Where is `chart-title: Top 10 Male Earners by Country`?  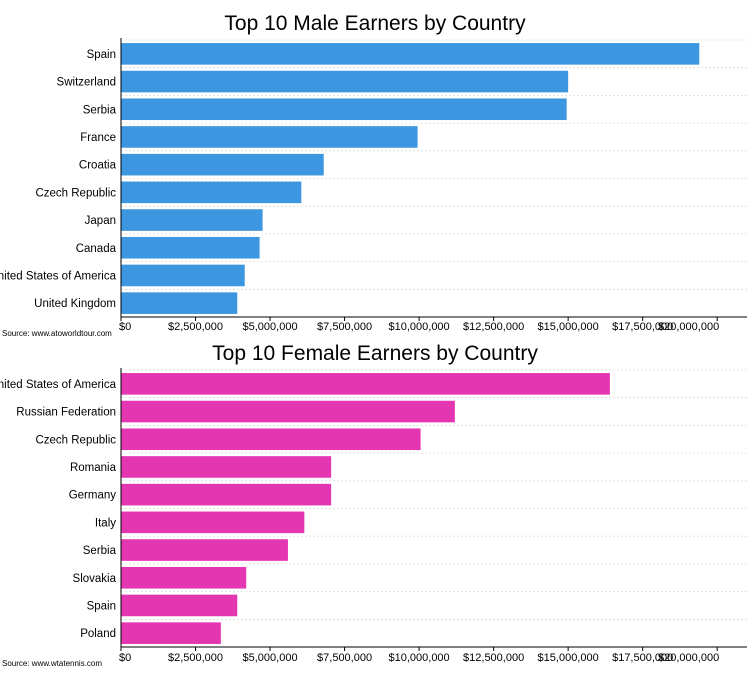 chart-title: Top 10 Male Earners by Country is located at coordinates (375, 23).